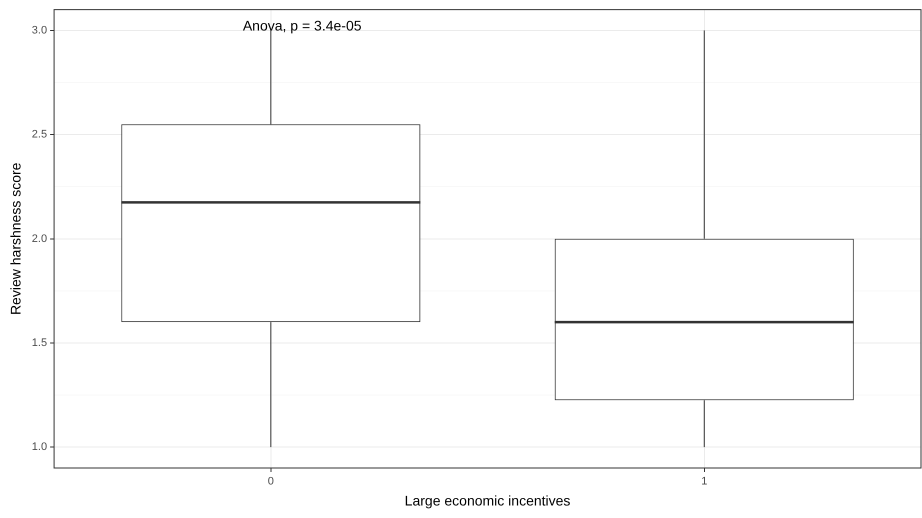 The height and width of the screenshot is (518, 922). What do you see at coordinates (15, 239) in the screenshot?
I see `y-axis-title: Review harshness score` at bounding box center [15, 239].